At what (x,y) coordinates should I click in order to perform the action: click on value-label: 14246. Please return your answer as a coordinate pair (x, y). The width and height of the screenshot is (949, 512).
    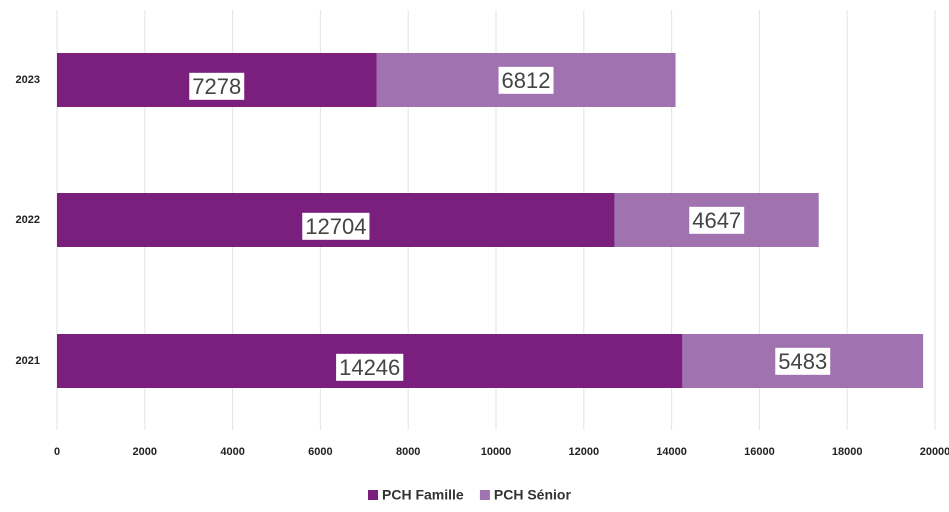
    Looking at the image, I should click on (369, 367).